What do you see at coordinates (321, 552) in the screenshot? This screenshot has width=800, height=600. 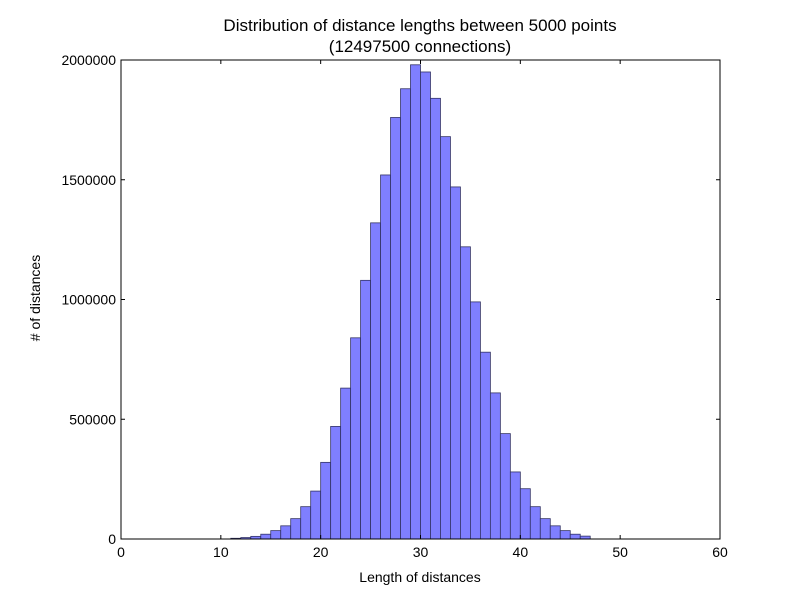 I see `x-tick-label: 20` at bounding box center [321, 552].